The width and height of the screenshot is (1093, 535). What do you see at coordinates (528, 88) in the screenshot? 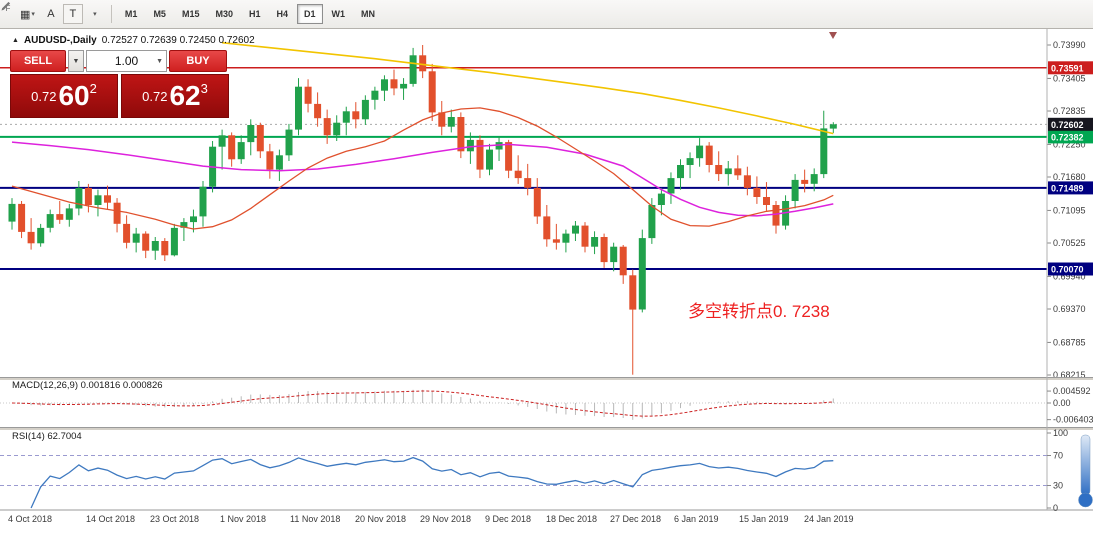
I see `ma-yellow-line` at bounding box center [528, 88].